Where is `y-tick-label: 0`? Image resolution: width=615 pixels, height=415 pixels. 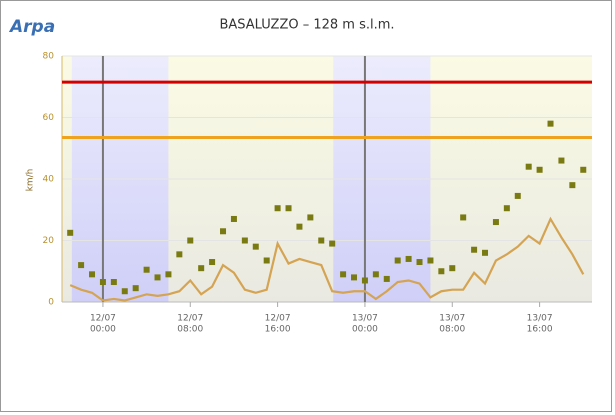 y-tick-label: 0 is located at coordinates (51, 303).